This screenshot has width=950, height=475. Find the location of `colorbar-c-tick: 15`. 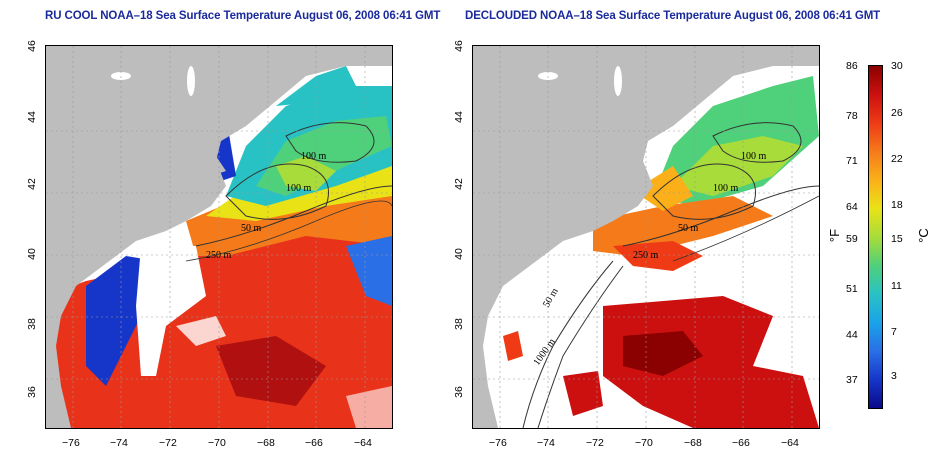

colorbar-c-tick: 15 is located at coordinates (897, 239).